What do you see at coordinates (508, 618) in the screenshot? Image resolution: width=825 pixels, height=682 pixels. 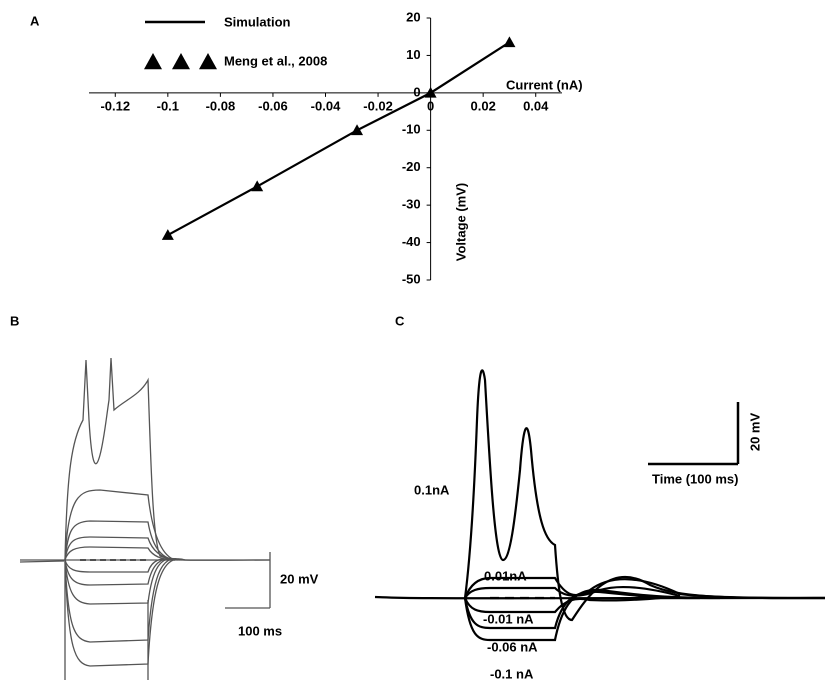 I see `trace-label: -0.01 nA` at bounding box center [508, 618].